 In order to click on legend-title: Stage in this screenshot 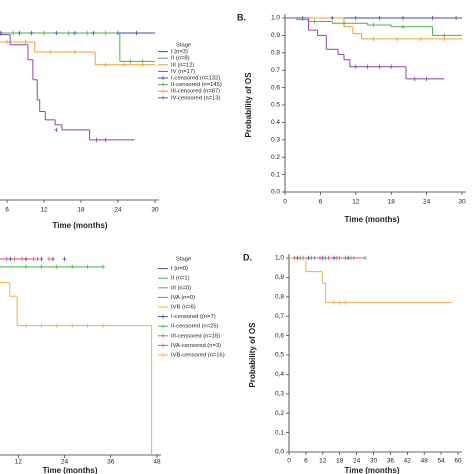, I will do `click(183, 46)`.